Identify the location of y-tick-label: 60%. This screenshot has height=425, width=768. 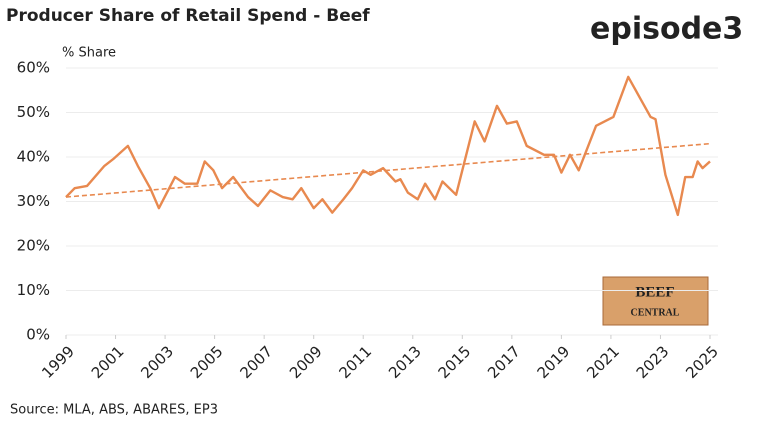
(33, 68).